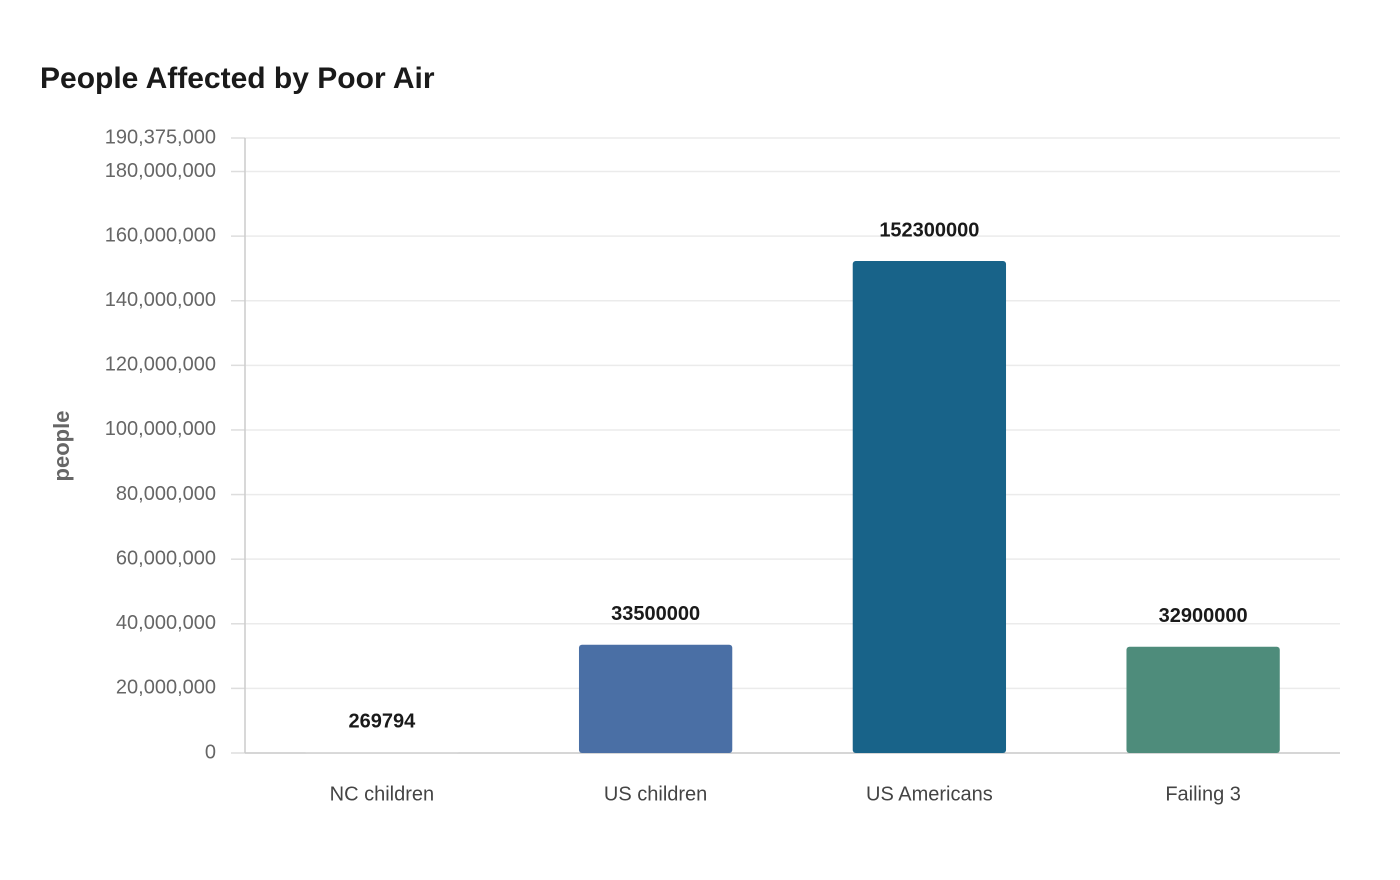  What do you see at coordinates (160, 429) in the screenshot?
I see `y-tick-label: 100,000,000` at bounding box center [160, 429].